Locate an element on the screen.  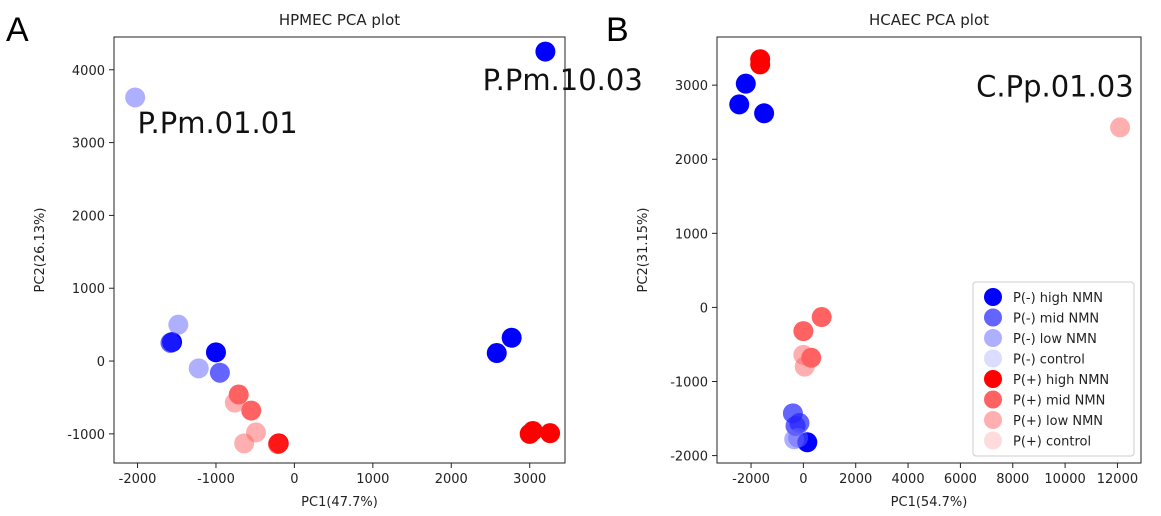
legend-entry: P(-) control is located at coordinates (1049, 360).